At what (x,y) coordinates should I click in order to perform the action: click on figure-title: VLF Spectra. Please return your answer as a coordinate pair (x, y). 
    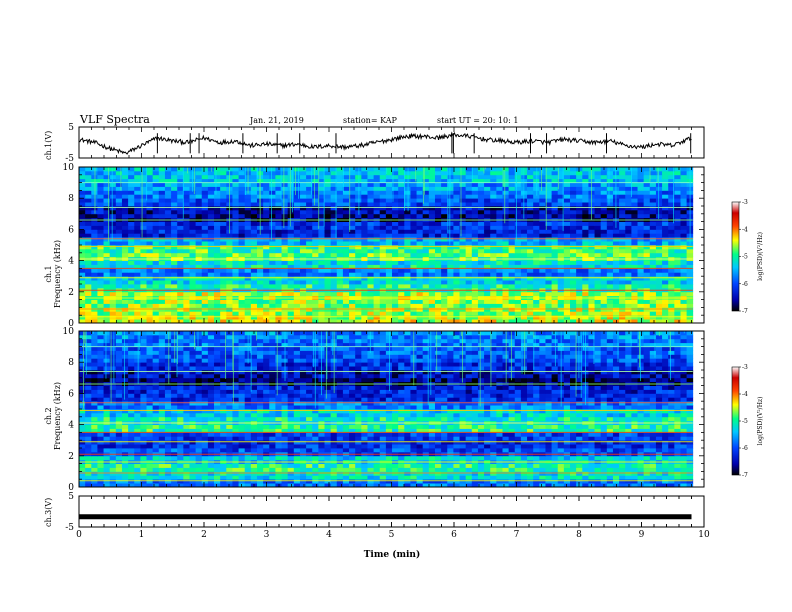
    Looking at the image, I should click on (114, 119).